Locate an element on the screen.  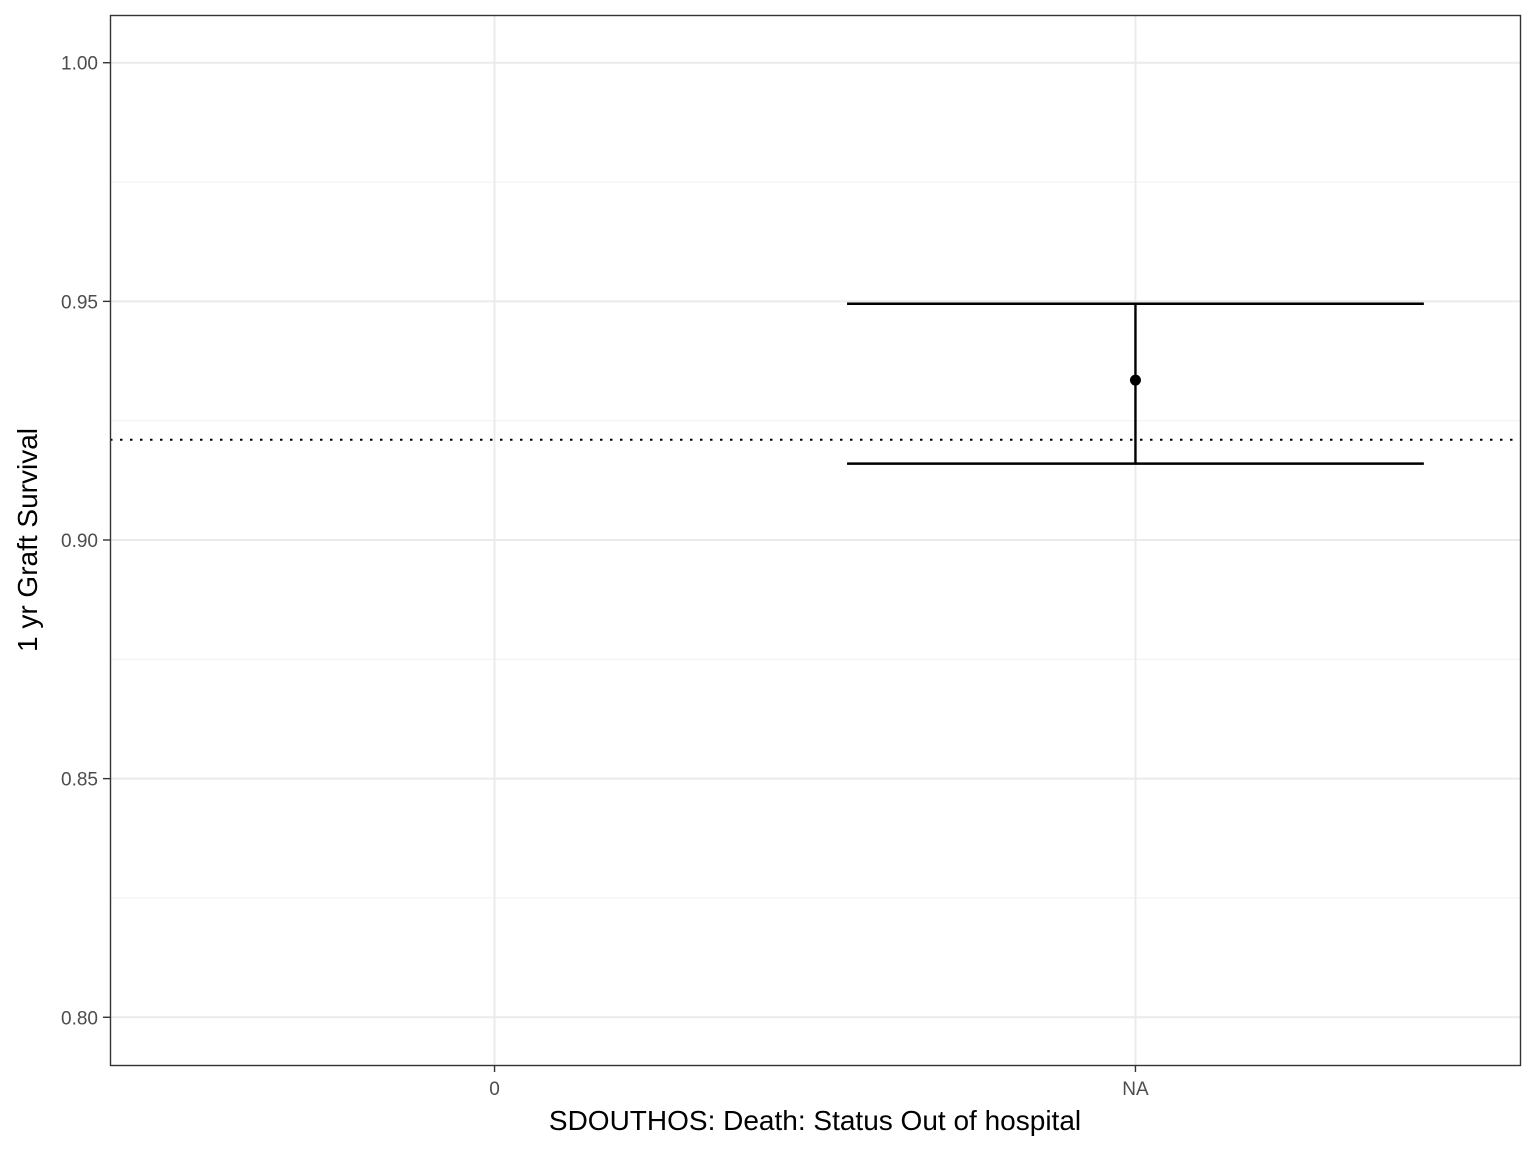
x-tick-label: 0 is located at coordinates (494, 1089).